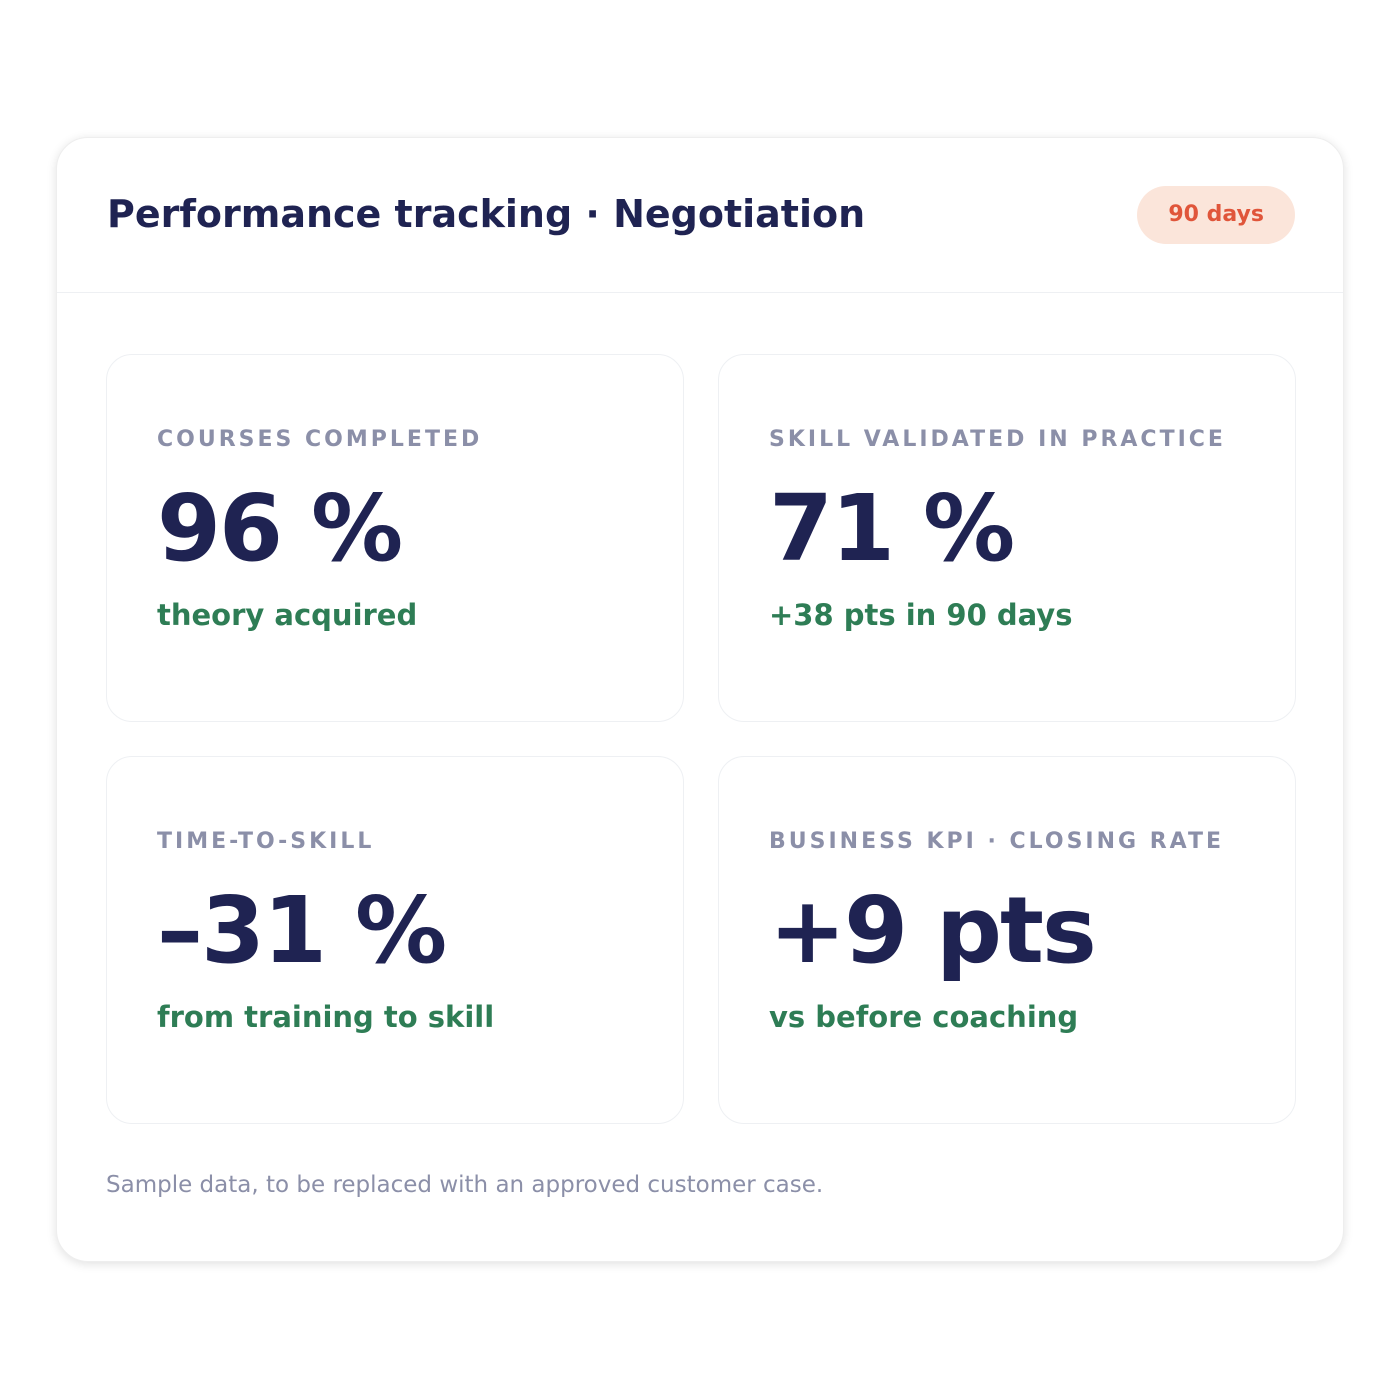 The image size is (1400, 1400). I want to click on metric-note: vs before coaching, so click(924, 1017).